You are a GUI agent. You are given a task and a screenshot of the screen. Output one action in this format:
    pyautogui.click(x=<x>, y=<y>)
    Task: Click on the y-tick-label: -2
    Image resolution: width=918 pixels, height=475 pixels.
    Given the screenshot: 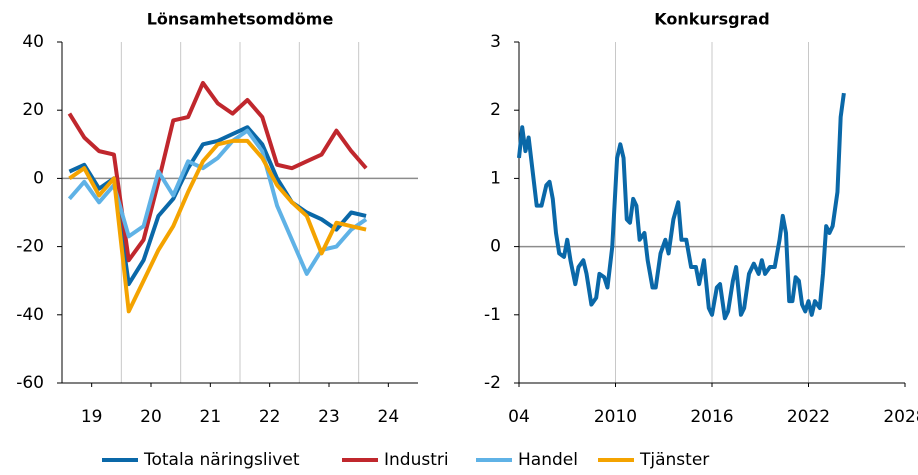 What is the action you would take?
    pyautogui.click(x=492, y=383)
    